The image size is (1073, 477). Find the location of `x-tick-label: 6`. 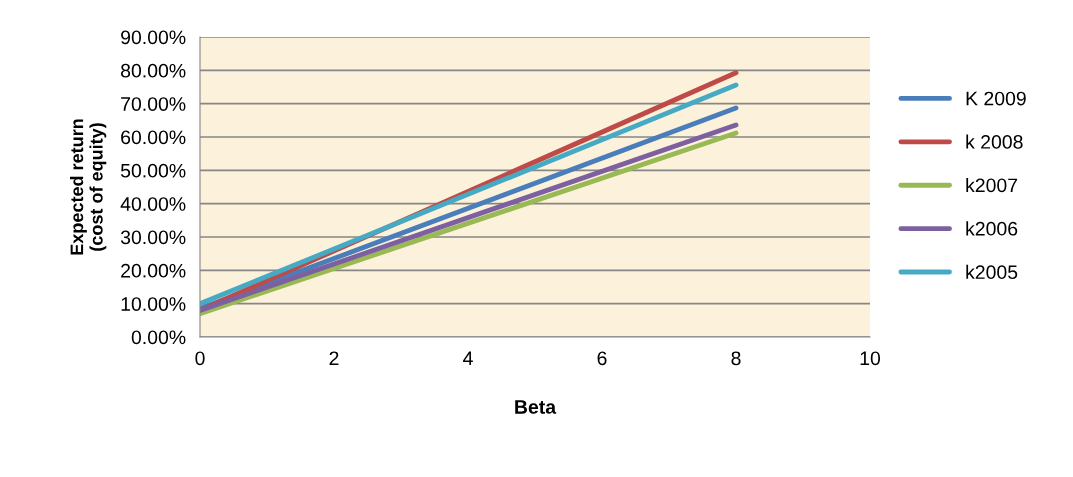

x-tick-label: 6 is located at coordinates (602, 358).